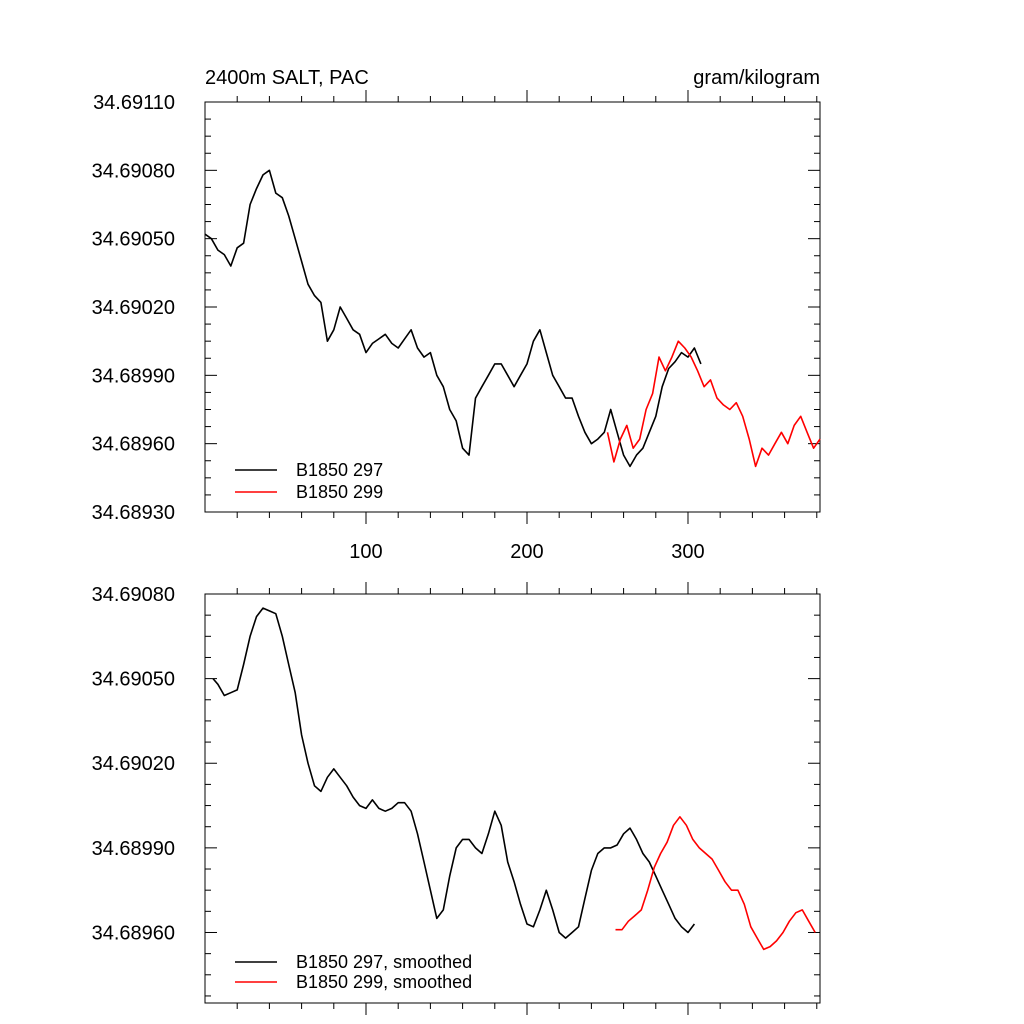  I want to click on units-label: gram/kilogram, so click(756, 78).